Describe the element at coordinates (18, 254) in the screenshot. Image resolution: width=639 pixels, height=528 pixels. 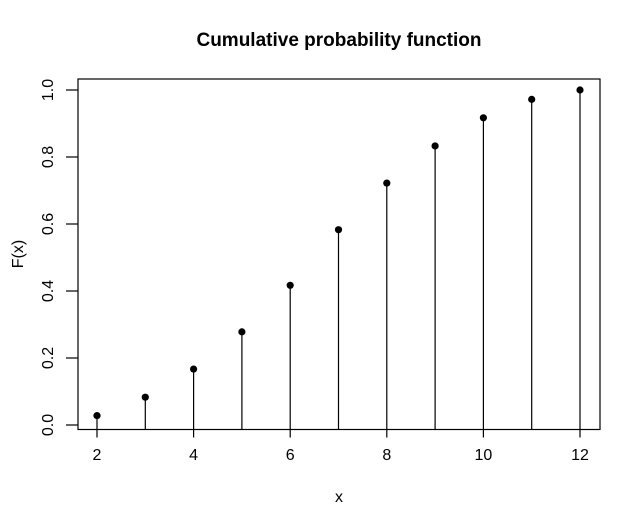
I see `y-axis-label: F(x)` at that location.